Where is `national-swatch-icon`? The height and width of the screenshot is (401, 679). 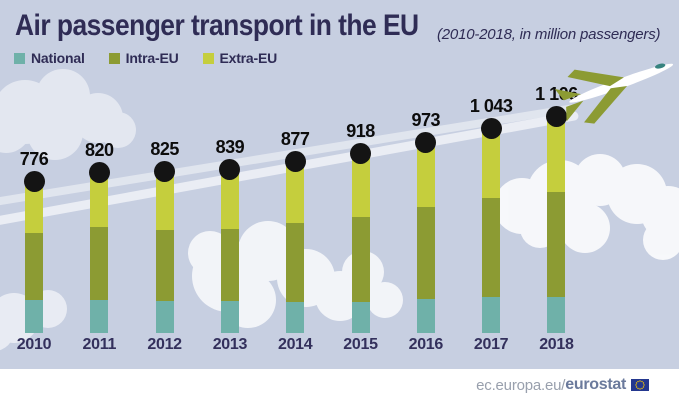 national-swatch-icon is located at coordinates (19, 58).